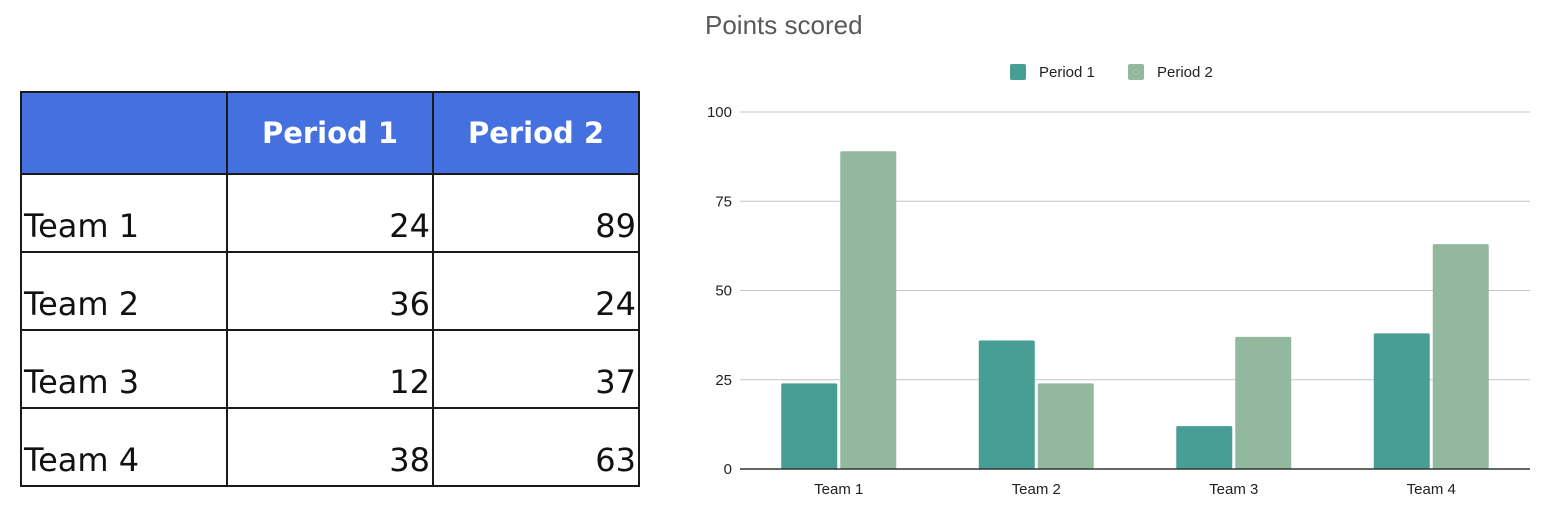 This screenshot has width=1559, height=511. Describe the element at coordinates (1233, 489) in the screenshot. I see `x-tick-label: Team 3` at that location.